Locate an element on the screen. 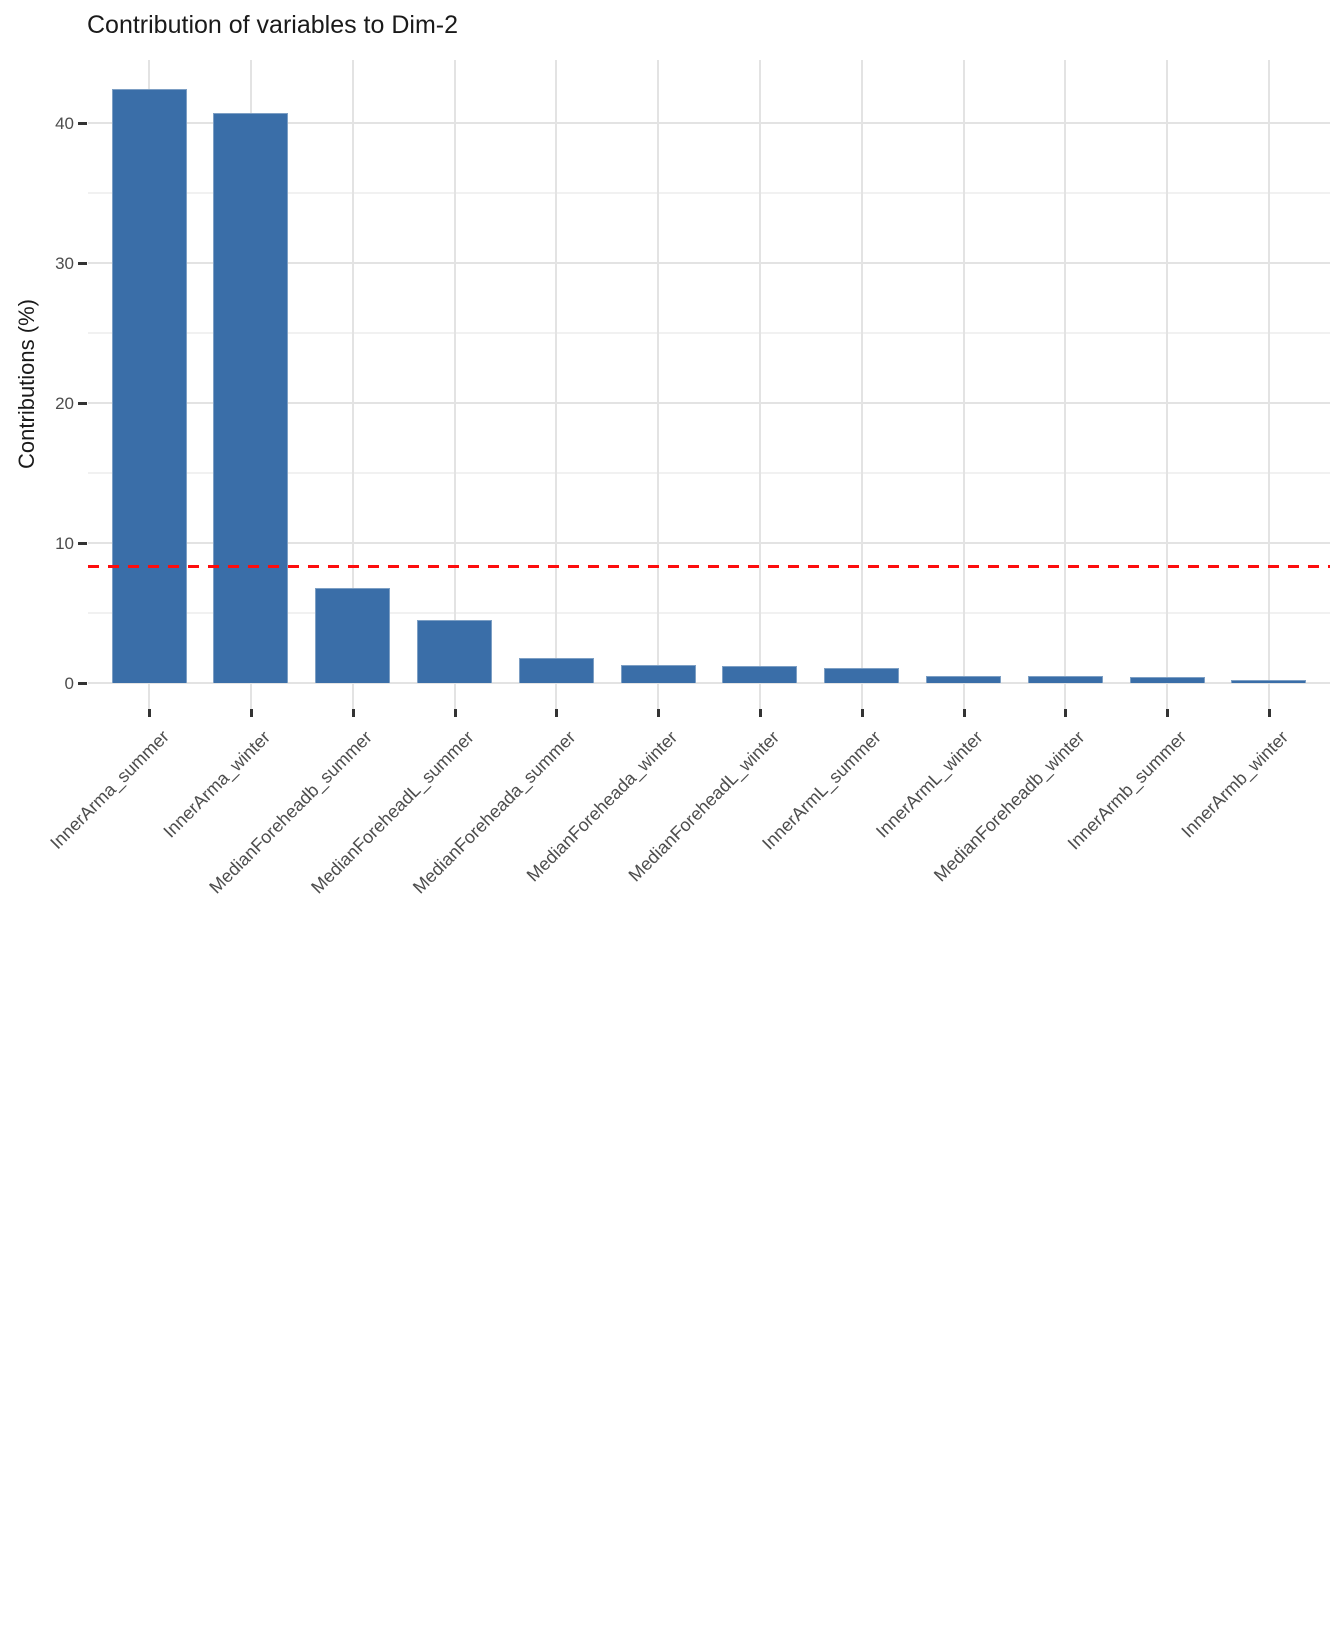  bar-InnerArmb_summer is located at coordinates (1167, 680).